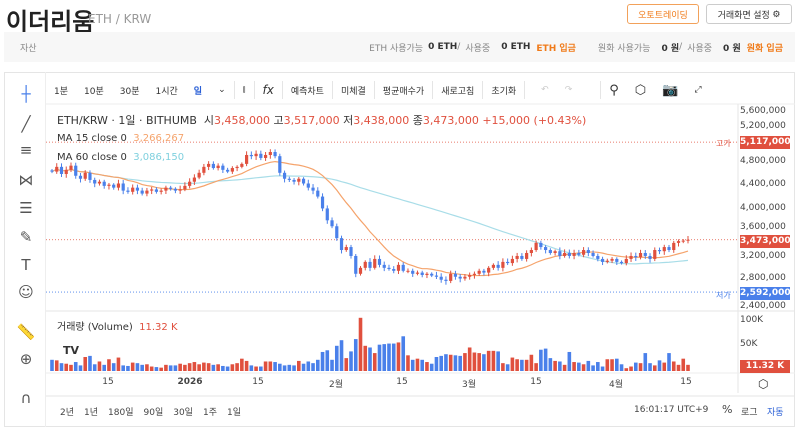 This screenshot has height=432, width=800. What do you see at coordinates (71, 351) in the screenshot?
I see `tradingview-logo: TV` at bounding box center [71, 351].